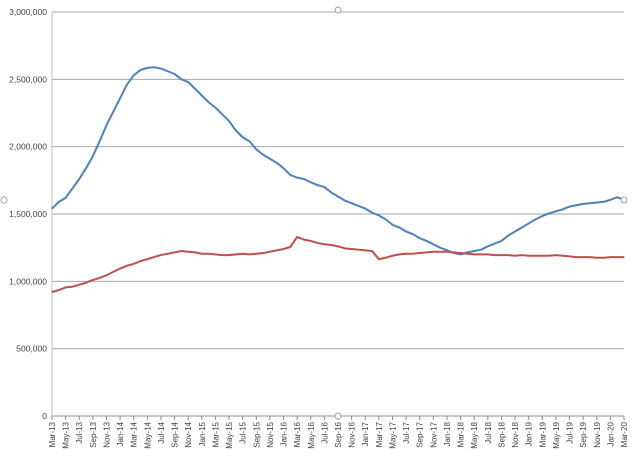 The image size is (632, 461). I want to click on x-tick-label: Jan-20, so click(610, 433).